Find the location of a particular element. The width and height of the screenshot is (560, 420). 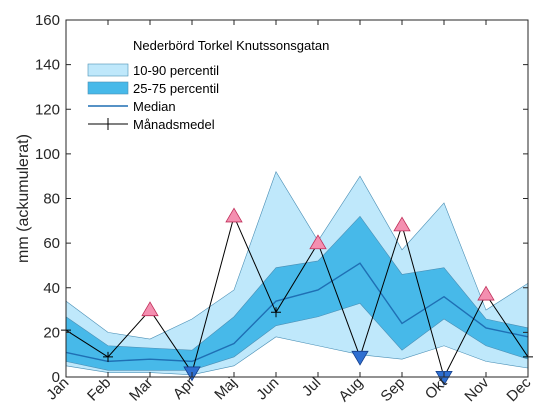

x-tick-label-mar: Mar is located at coordinates (141, 389).